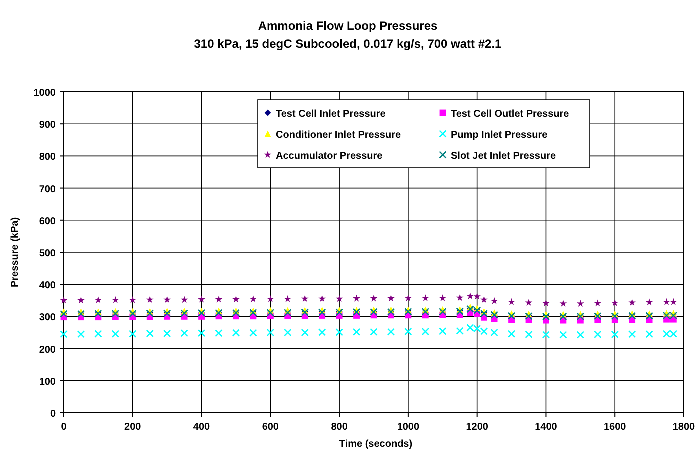  I want to click on x-tick-label: 0, so click(64, 427).